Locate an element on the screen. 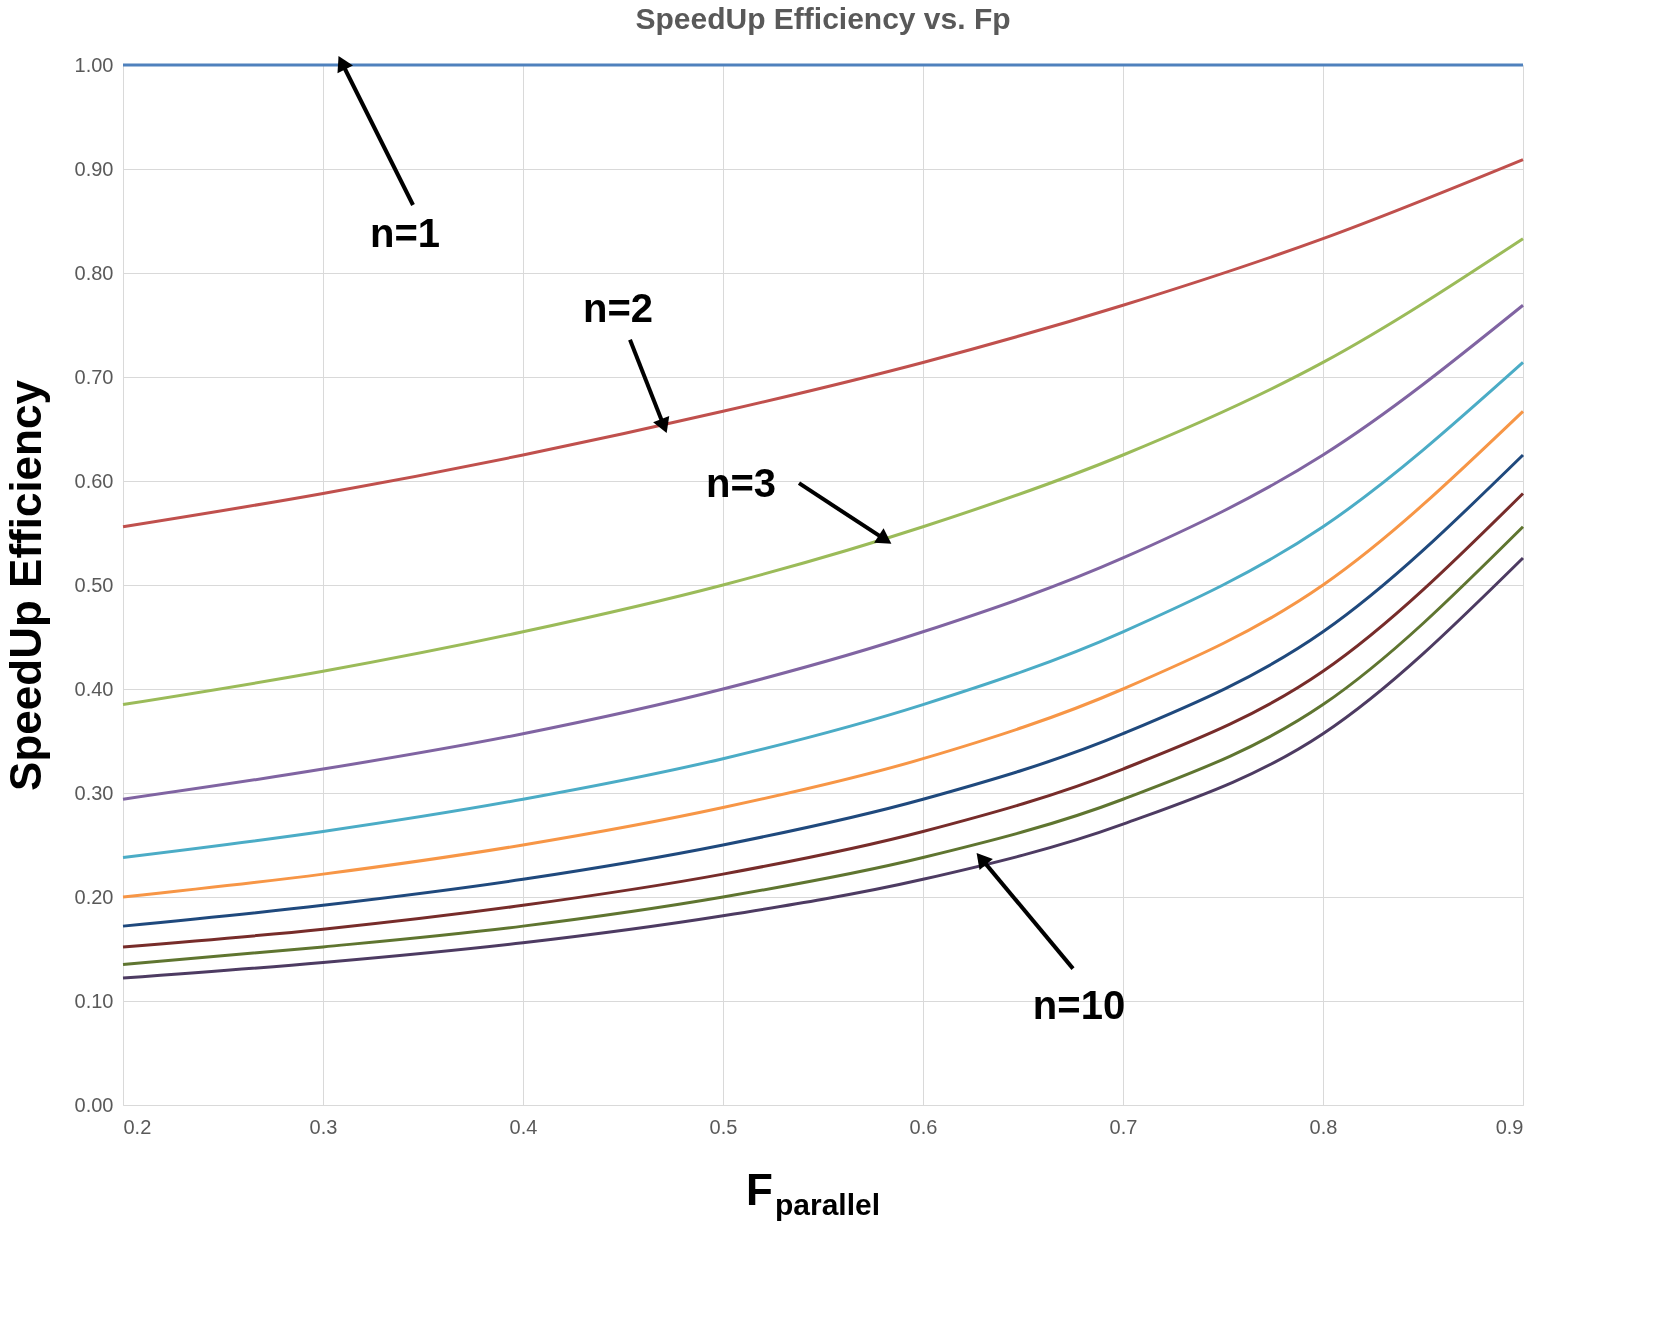  y-tick-label: 1.00 is located at coordinates (94, 64).